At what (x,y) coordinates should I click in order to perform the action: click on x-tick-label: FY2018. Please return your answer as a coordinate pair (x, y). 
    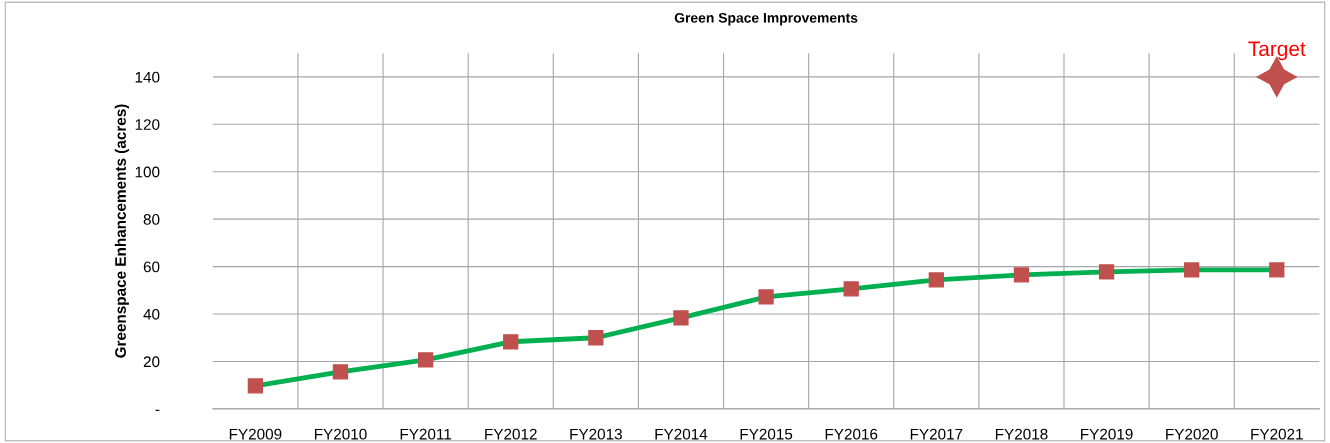
    Looking at the image, I should click on (1021, 434).